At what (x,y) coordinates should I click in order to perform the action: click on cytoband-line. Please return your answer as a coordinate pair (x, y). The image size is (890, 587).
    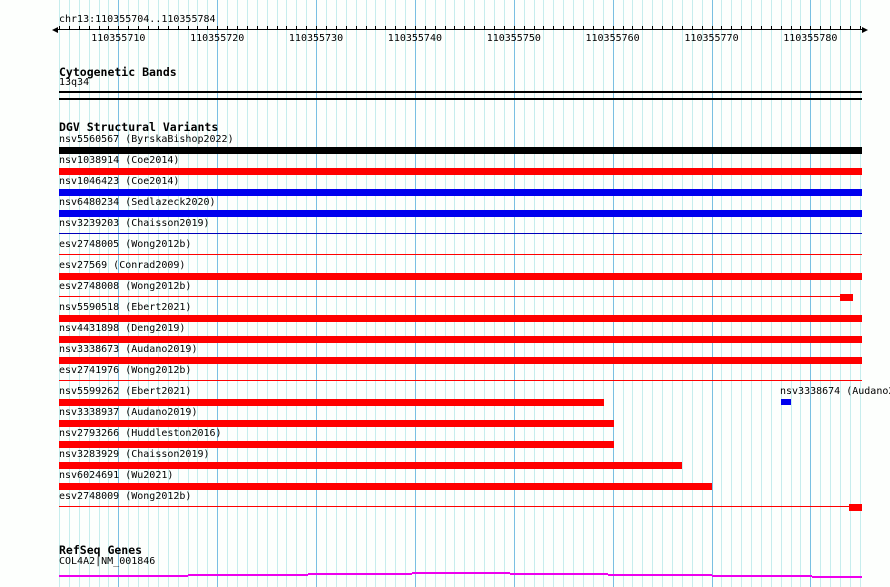
    Looking at the image, I should click on (460, 99).